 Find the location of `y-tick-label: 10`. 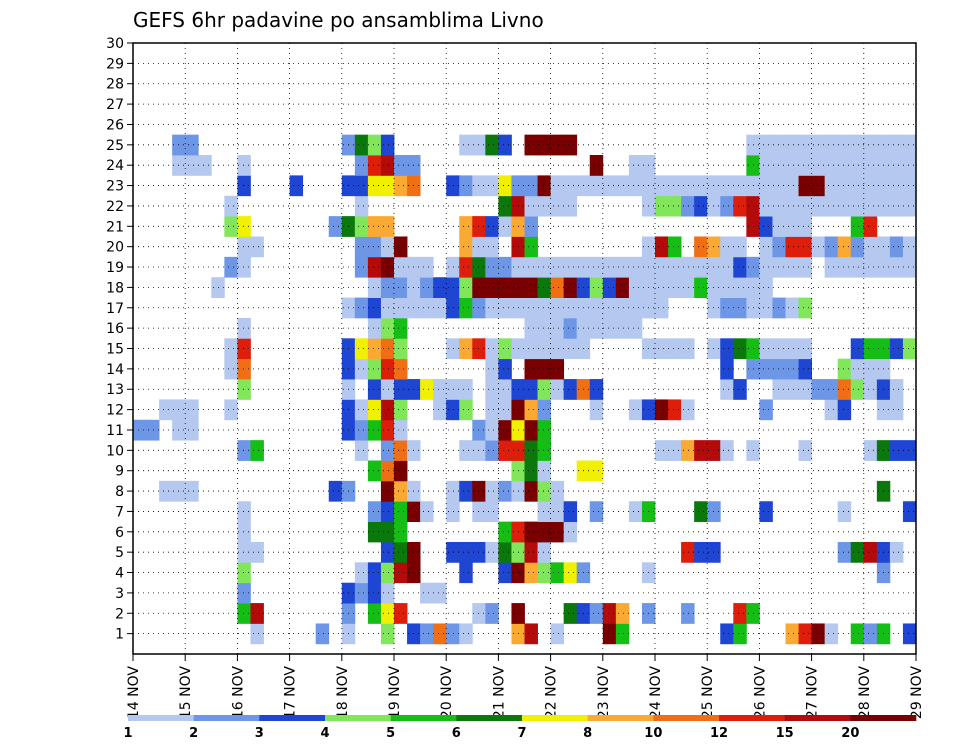

y-tick-label: 10 is located at coordinates (115, 451).